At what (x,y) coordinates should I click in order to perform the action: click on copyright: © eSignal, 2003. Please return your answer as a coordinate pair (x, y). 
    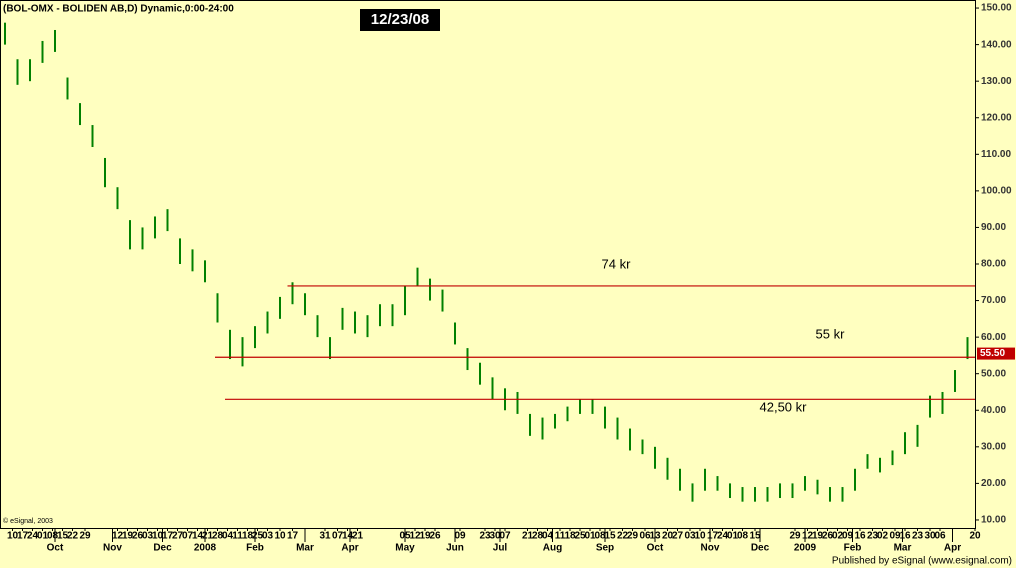
    Looking at the image, I should click on (28, 521).